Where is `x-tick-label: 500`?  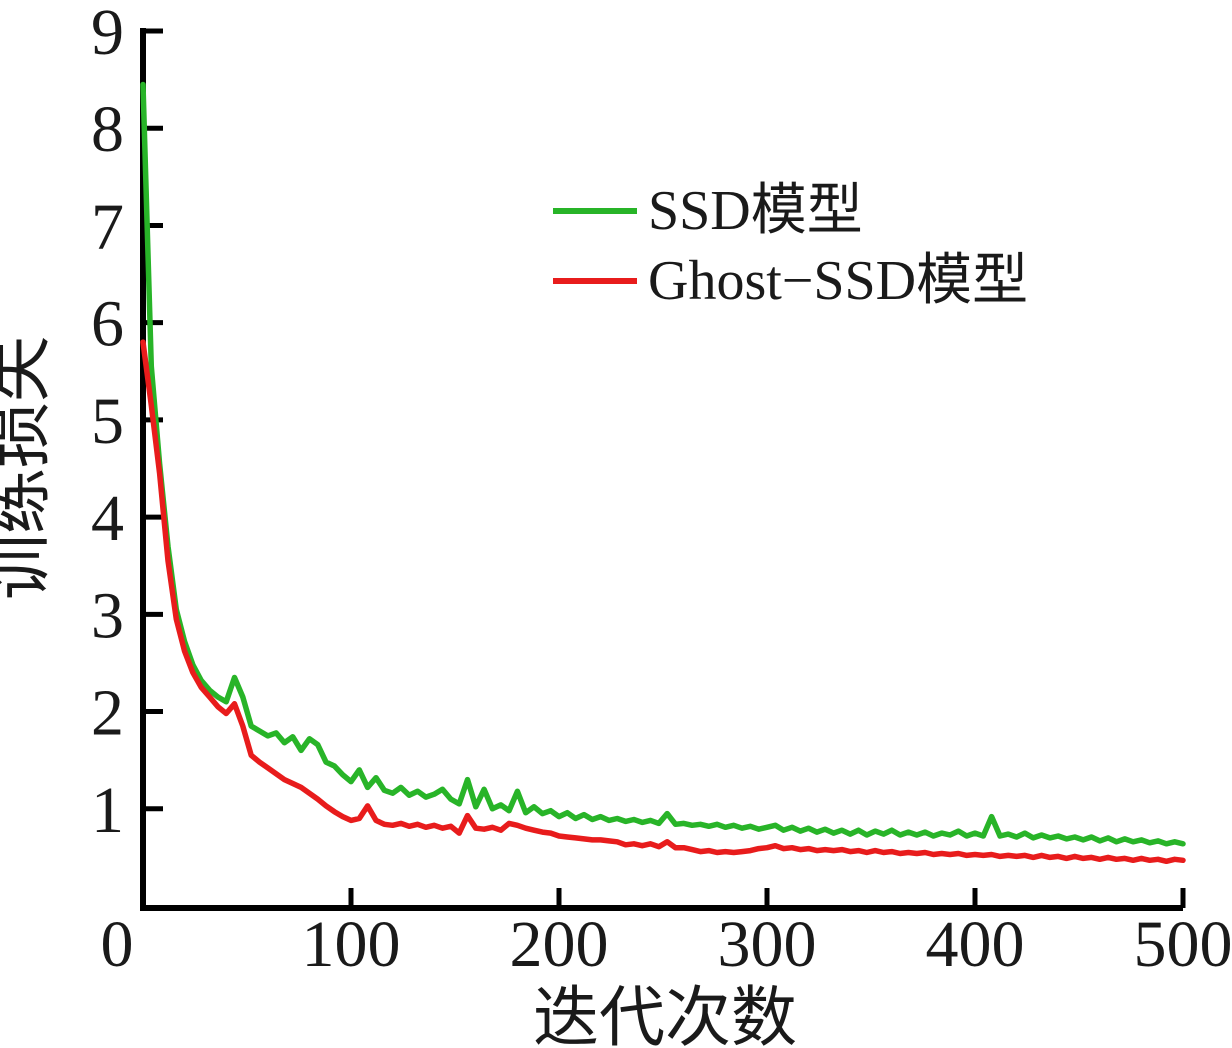 x-tick-label: 500 is located at coordinates (1183, 944).